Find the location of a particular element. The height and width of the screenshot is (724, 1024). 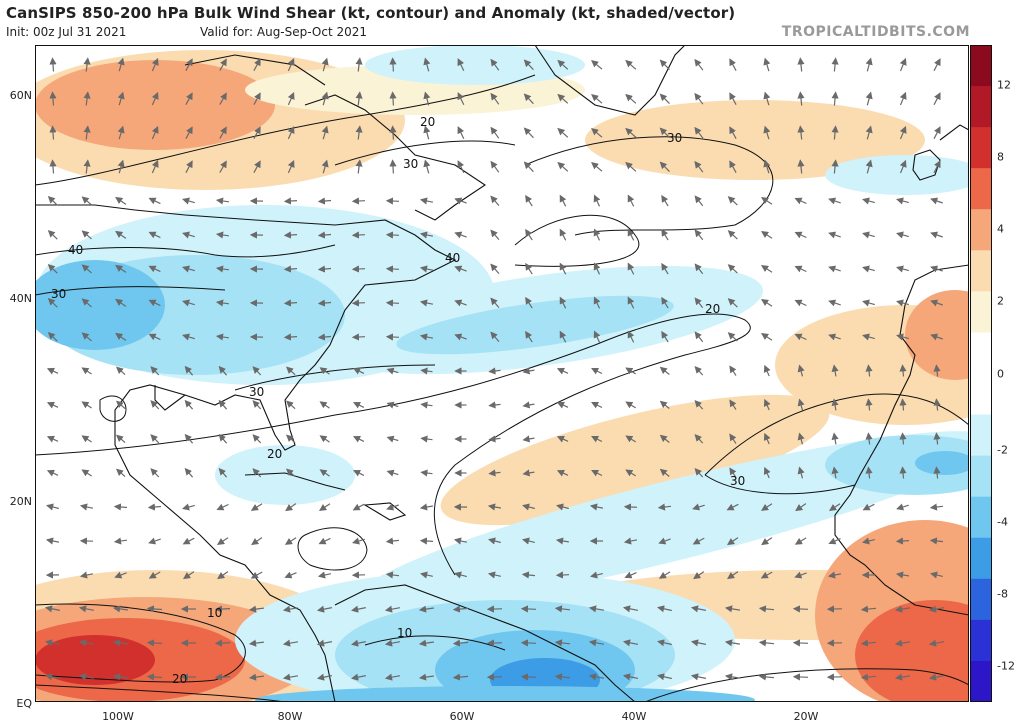

lat-label-40n: 40N is located at coordinates (20, 298).